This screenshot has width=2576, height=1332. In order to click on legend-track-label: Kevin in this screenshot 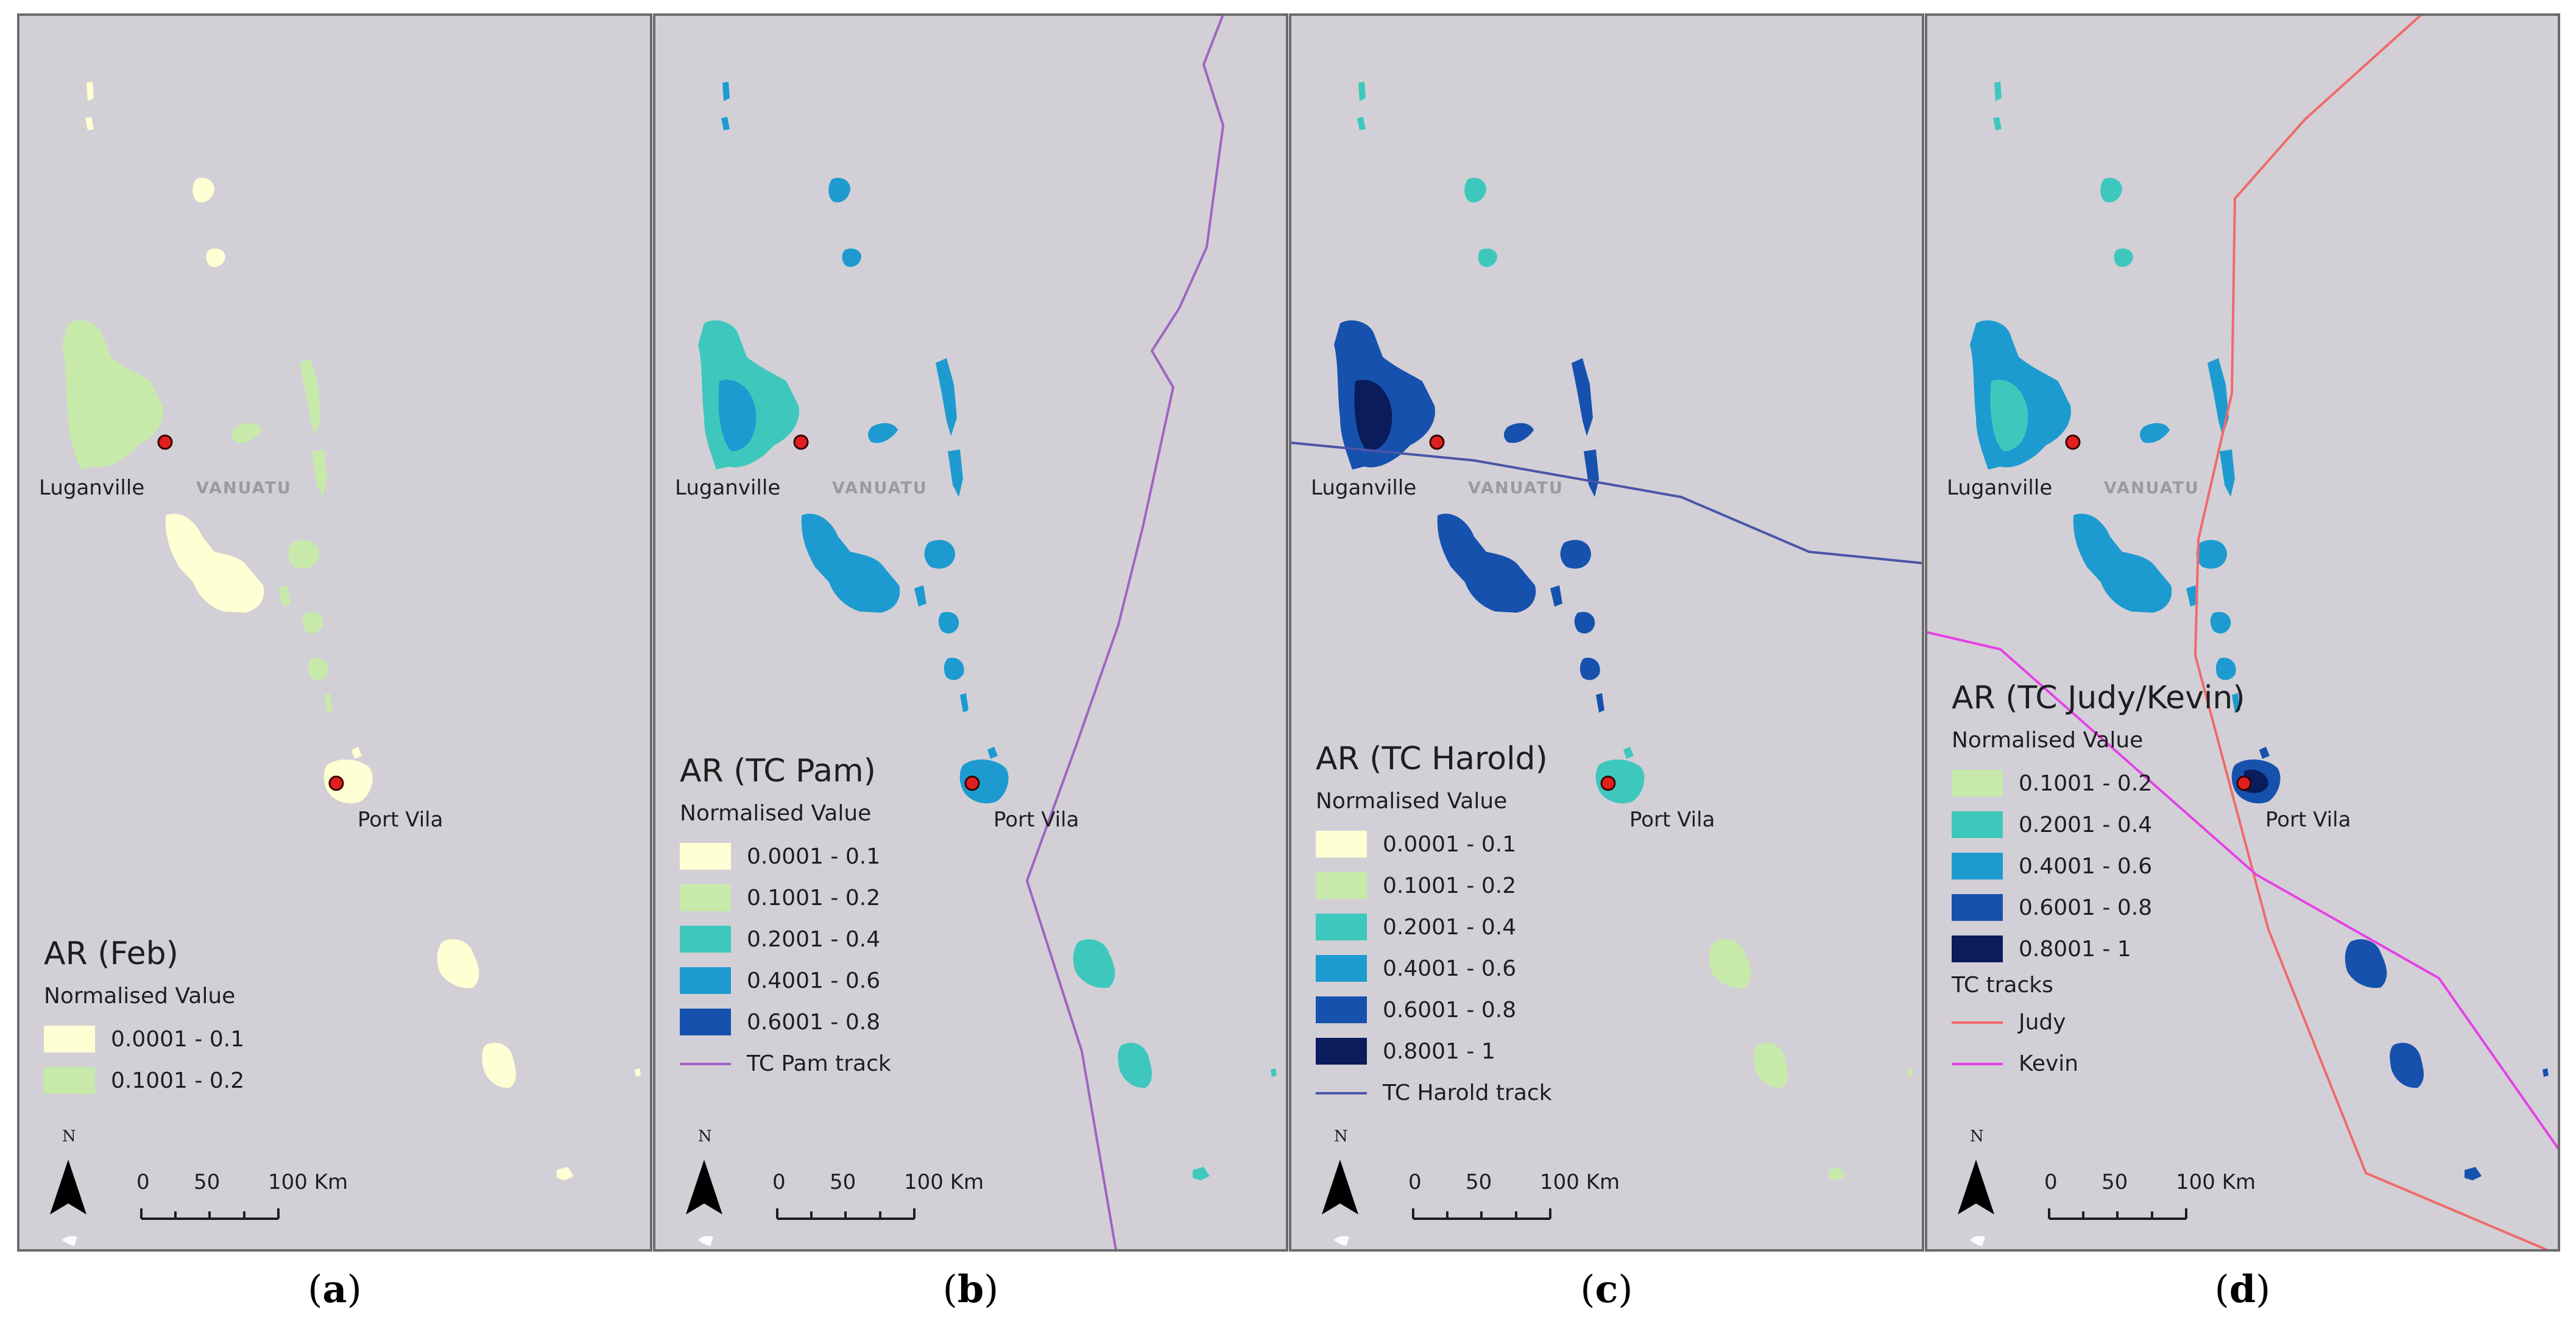, I will do `click(2049, 1063)`.